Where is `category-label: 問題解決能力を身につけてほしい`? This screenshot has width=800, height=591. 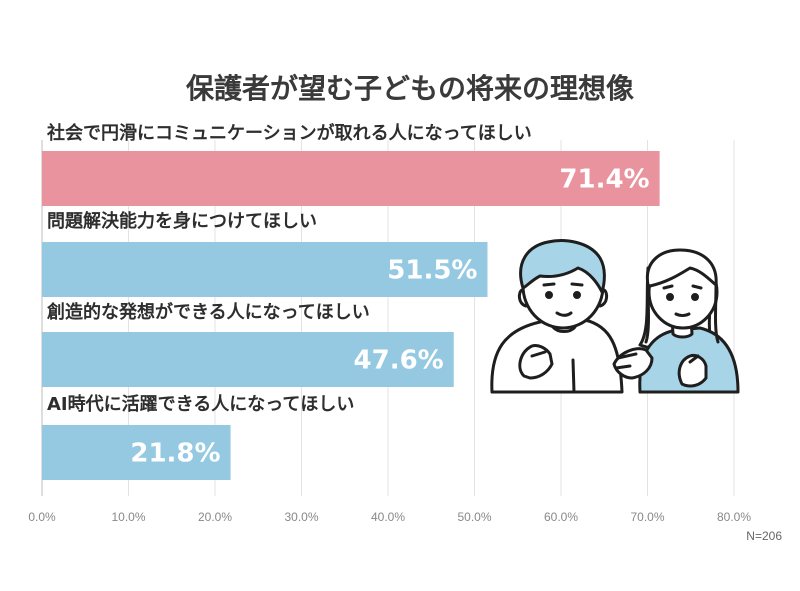
category-label: 問題解決能力を身につけてほしい is located at coordinates (182, 221).